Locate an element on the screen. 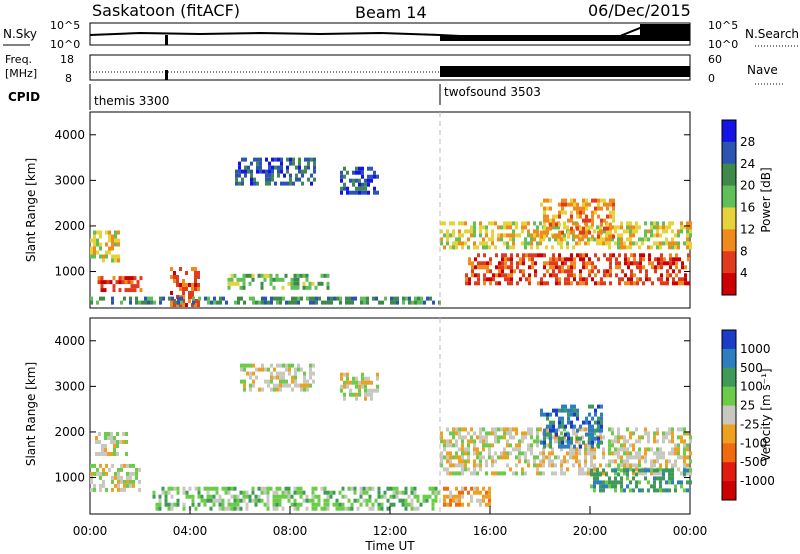 This screenshot has height=554, width=800. cpid-mode-2: twofsound 3503 is located at coordinates (492, 92).